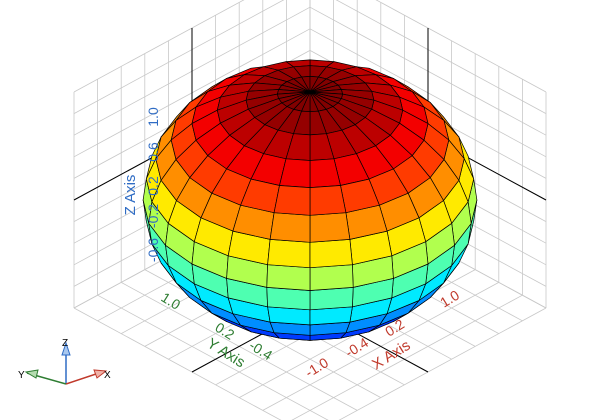 This screenshot has height=420, width=600. I want to click on triad-y-arrow, so click(31, 374).